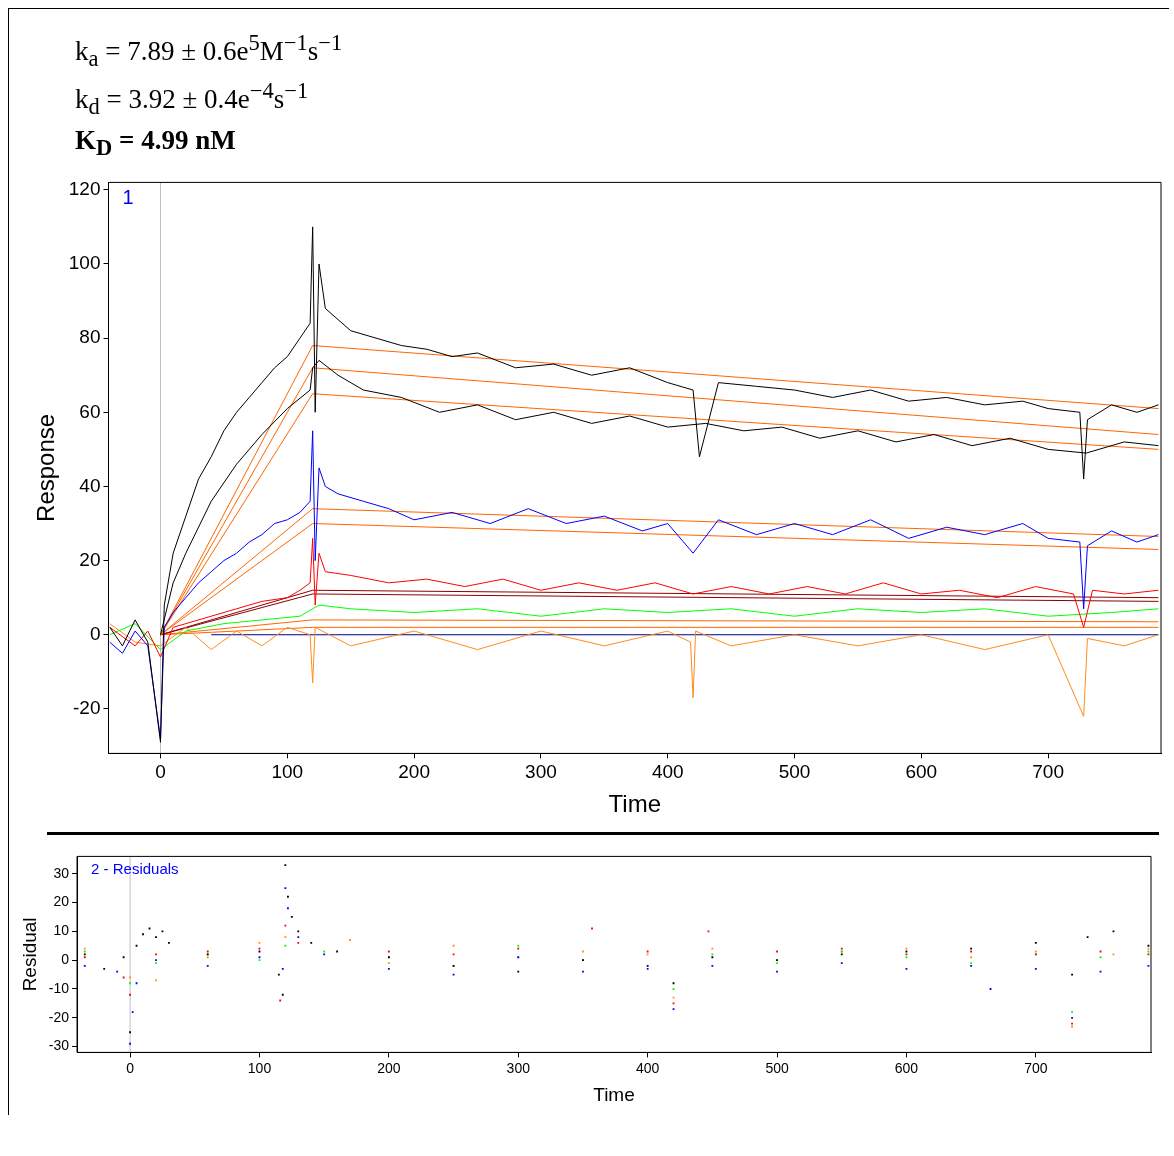 This screenshot has width=1174, height=1156. What do you see at coordinates (84, 263) in the screenshot?
I see `y-tick-label: 100` at bounding box center [84, 263].